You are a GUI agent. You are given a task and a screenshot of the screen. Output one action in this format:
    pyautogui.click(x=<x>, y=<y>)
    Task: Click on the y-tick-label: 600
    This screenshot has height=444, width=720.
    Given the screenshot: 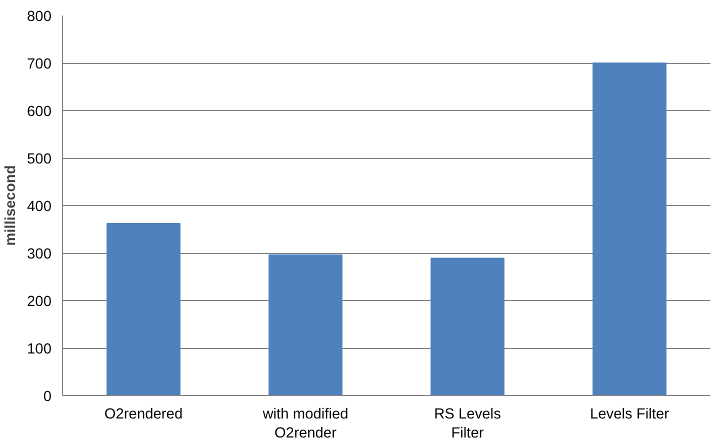 What is the action you would take?
    pyautogui.click(x=39, y=112)
    